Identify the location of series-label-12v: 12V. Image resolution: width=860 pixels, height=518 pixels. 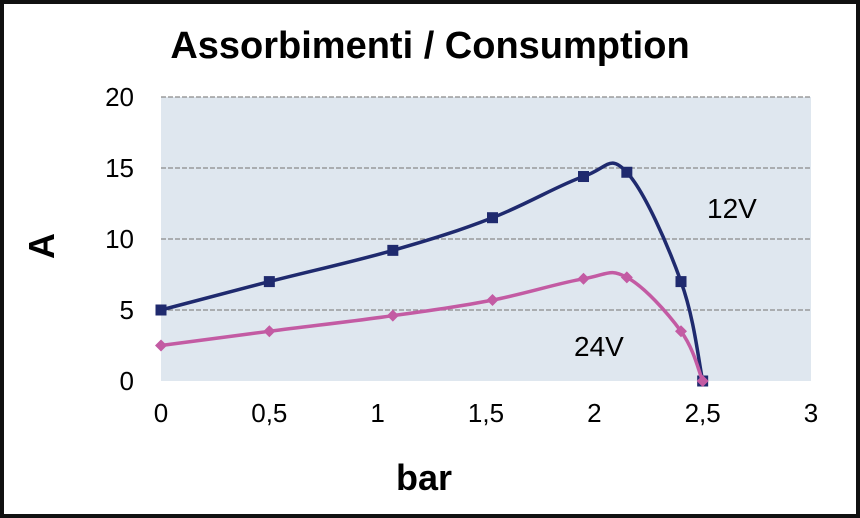
(732, 208).